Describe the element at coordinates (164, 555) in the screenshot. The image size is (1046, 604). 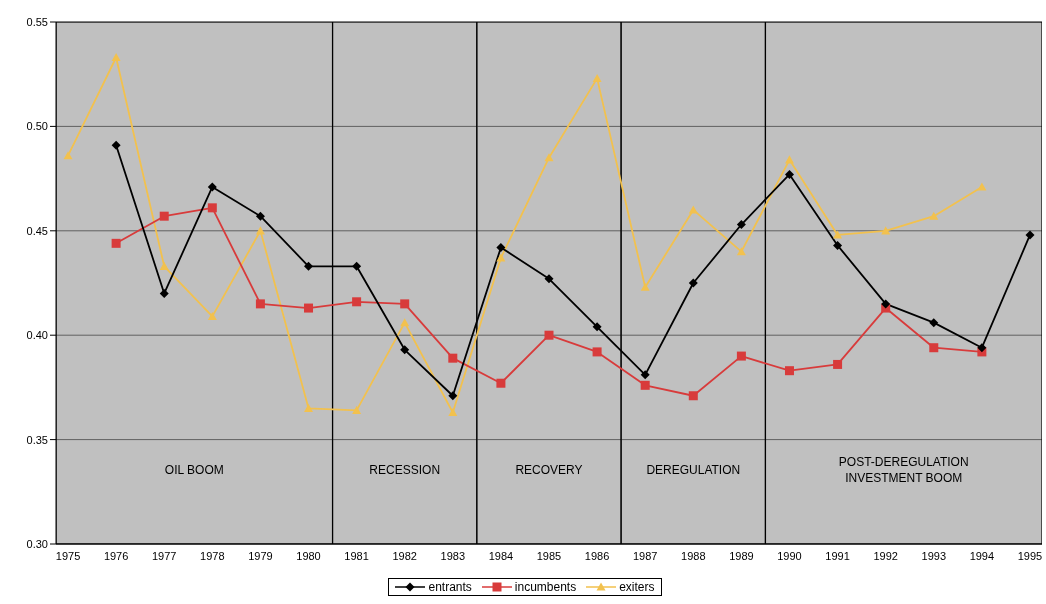
I see `x-tick-label: 1977` at that location.